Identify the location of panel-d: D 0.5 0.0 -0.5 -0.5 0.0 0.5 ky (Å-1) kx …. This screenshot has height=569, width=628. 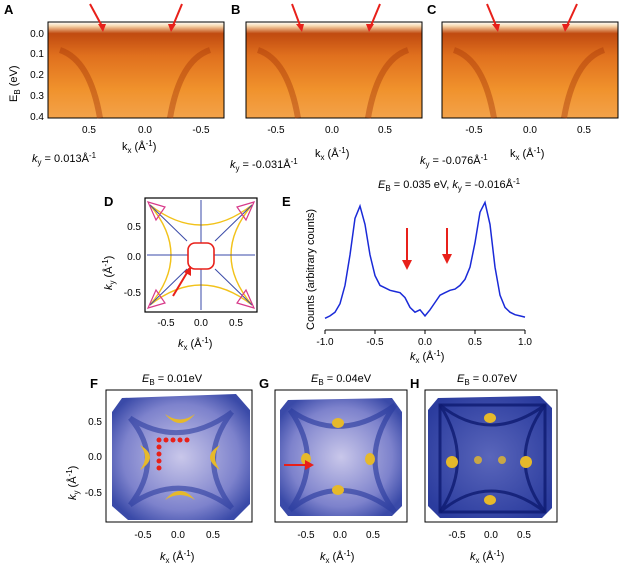
(179, 273).